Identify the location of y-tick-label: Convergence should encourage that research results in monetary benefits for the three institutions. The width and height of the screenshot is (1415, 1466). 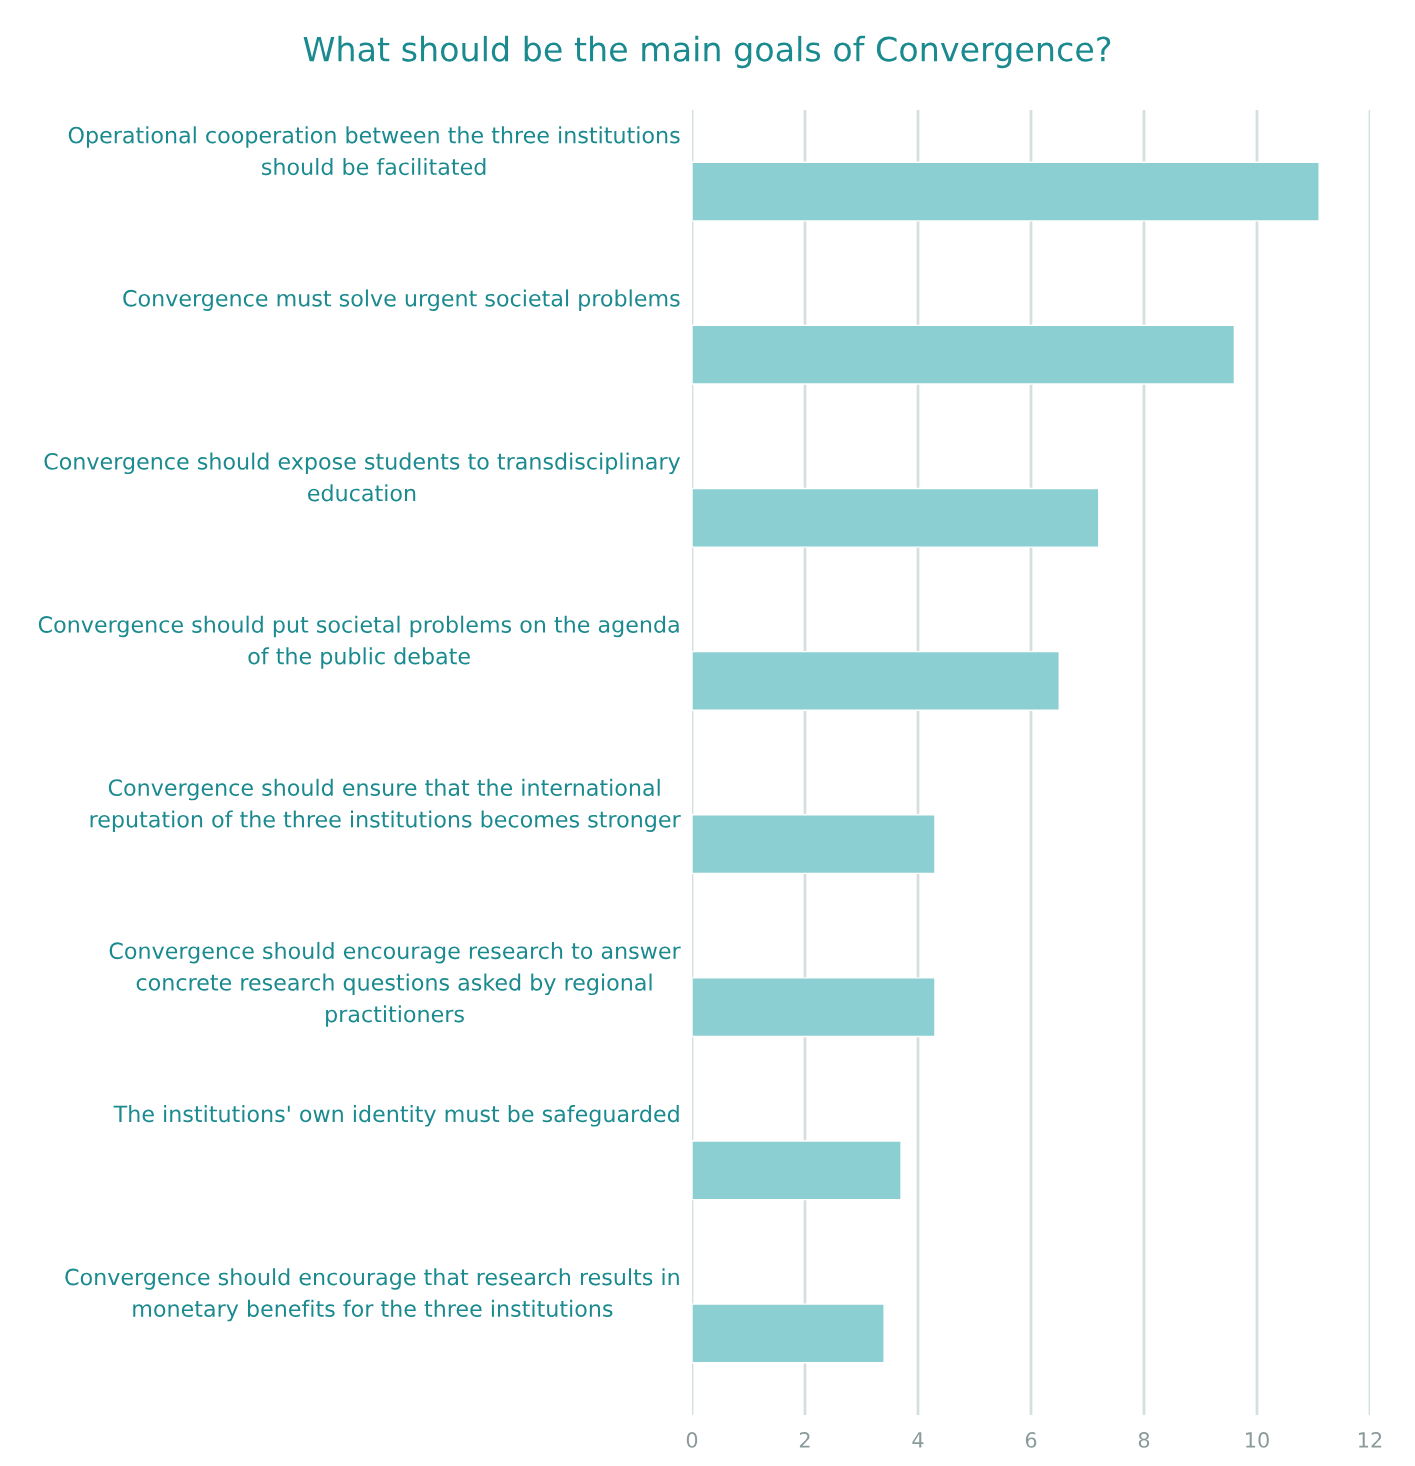
(372, 1295).